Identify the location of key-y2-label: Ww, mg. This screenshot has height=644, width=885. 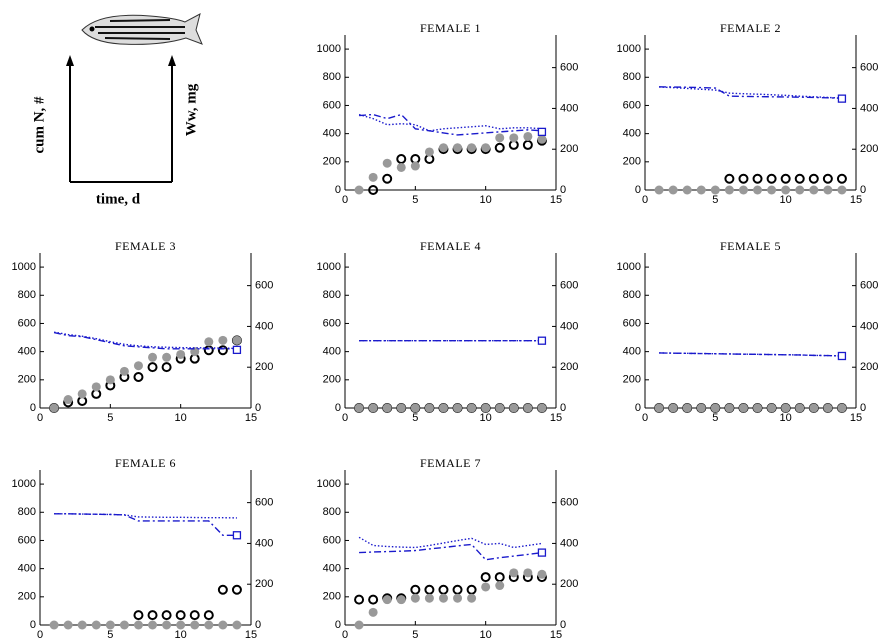
(191, 109).